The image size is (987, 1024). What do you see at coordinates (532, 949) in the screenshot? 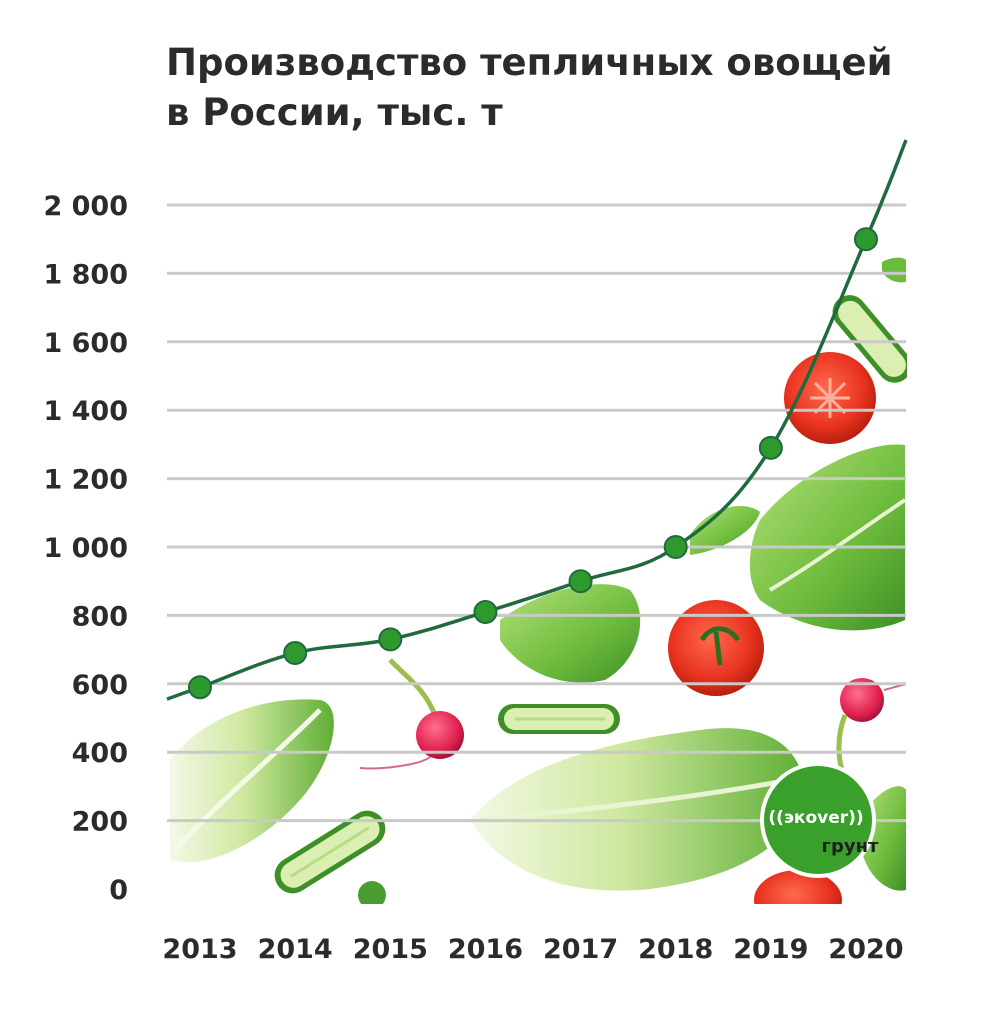
I see `x-axis-tick-labels: 2013 2014 2015 2016 2017 2018 2019 2020` at bounding box center [532, 949].